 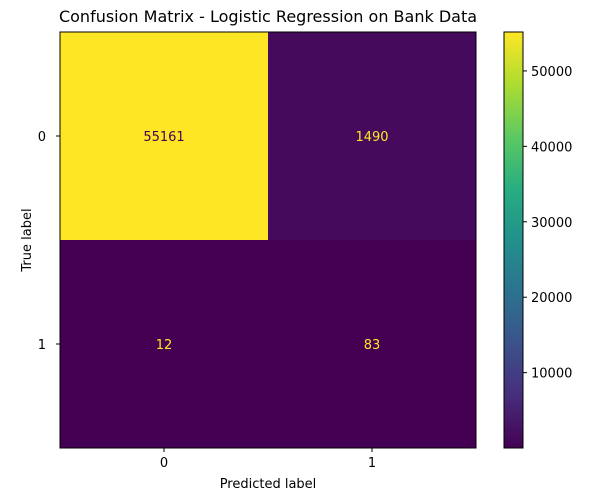 What do you see at coordinates (268, 484) in the screenshot?
I see `x-axis-label: Predicted label` at bounding box center [268, 484].